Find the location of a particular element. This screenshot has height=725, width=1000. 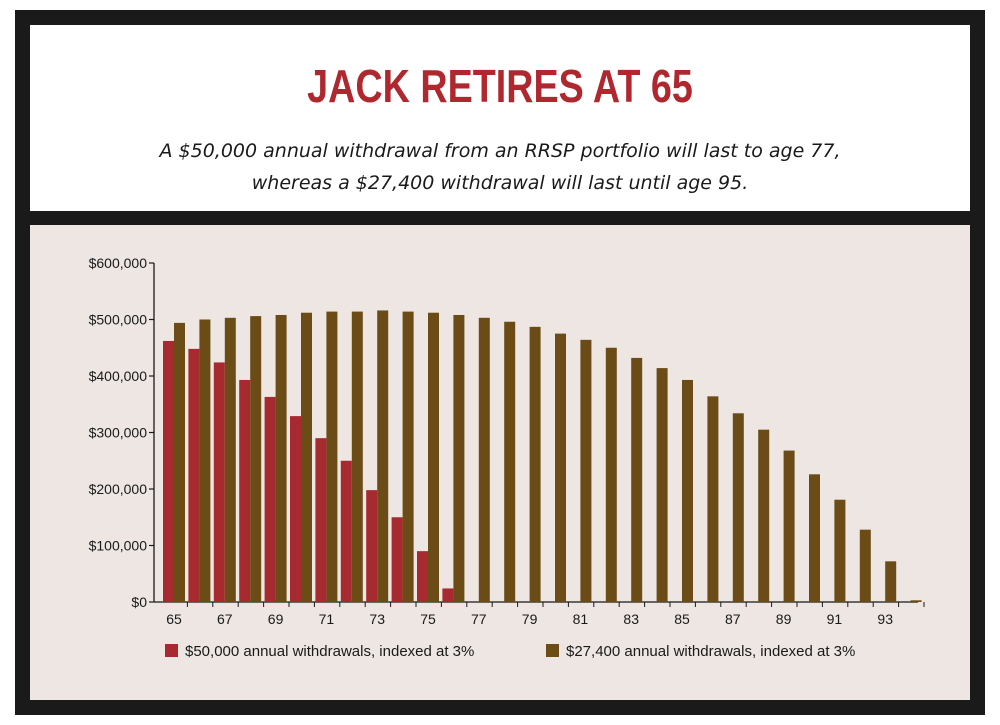

y-tick-label: $0 is located at coordinates (139, 602).